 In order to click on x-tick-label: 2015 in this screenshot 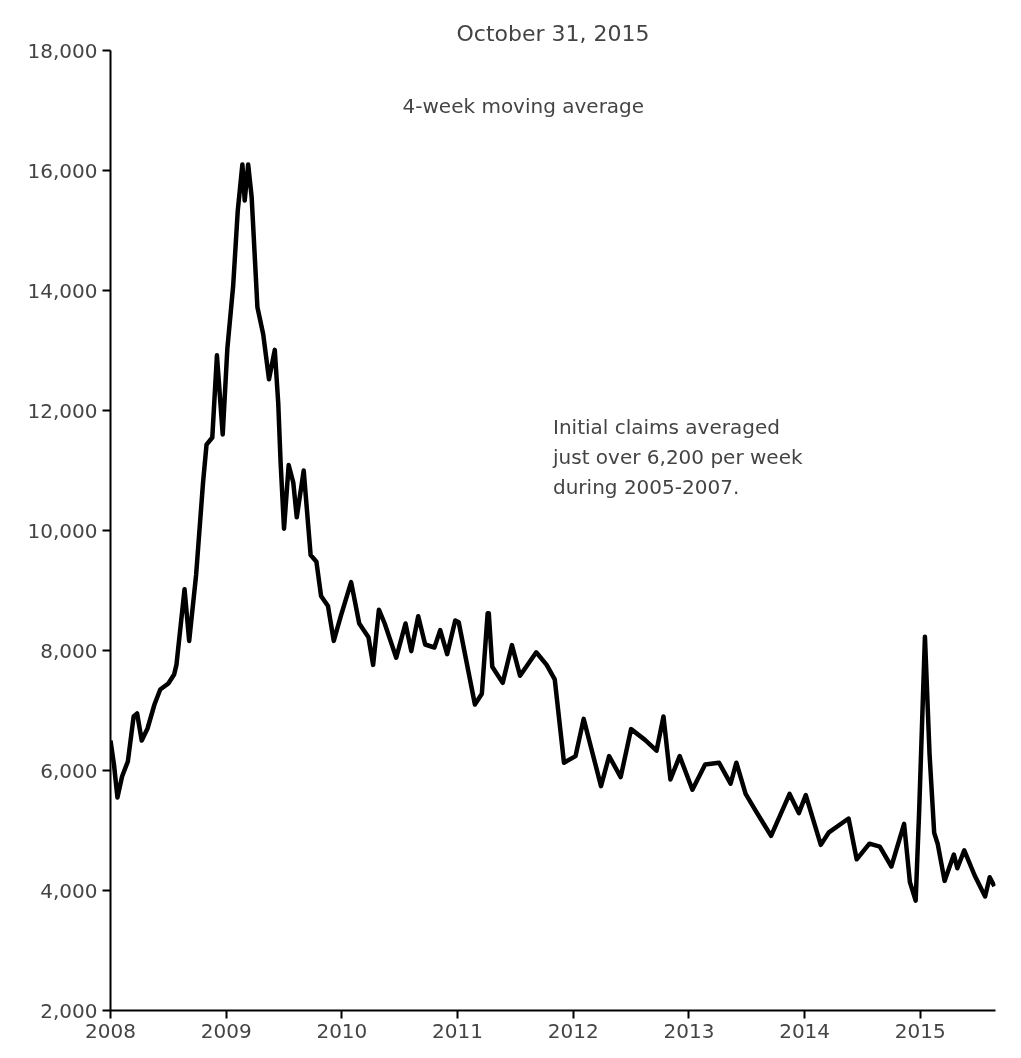, I will do `click(920, 1030)`.